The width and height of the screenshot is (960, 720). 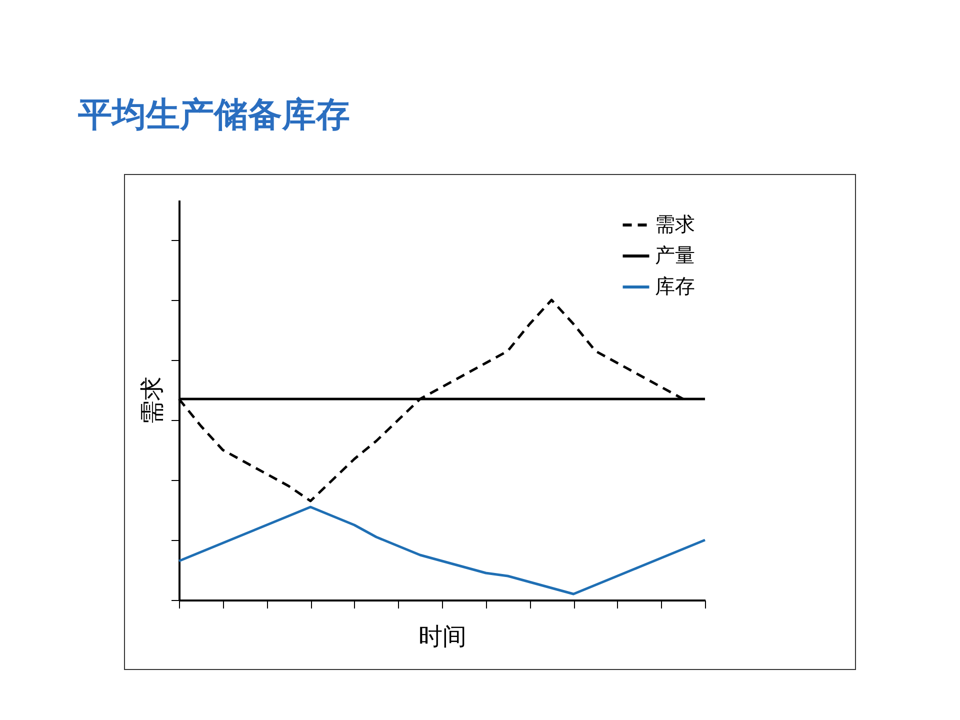 I want to click on chart-title: 平均生产储备库存, so click(x=214, y=115).